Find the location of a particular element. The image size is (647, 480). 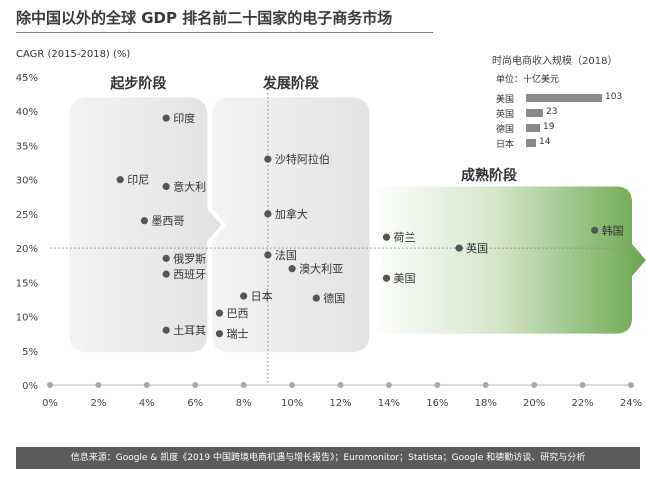

x-tick-label: 0% is located at coordinates (50, 403).